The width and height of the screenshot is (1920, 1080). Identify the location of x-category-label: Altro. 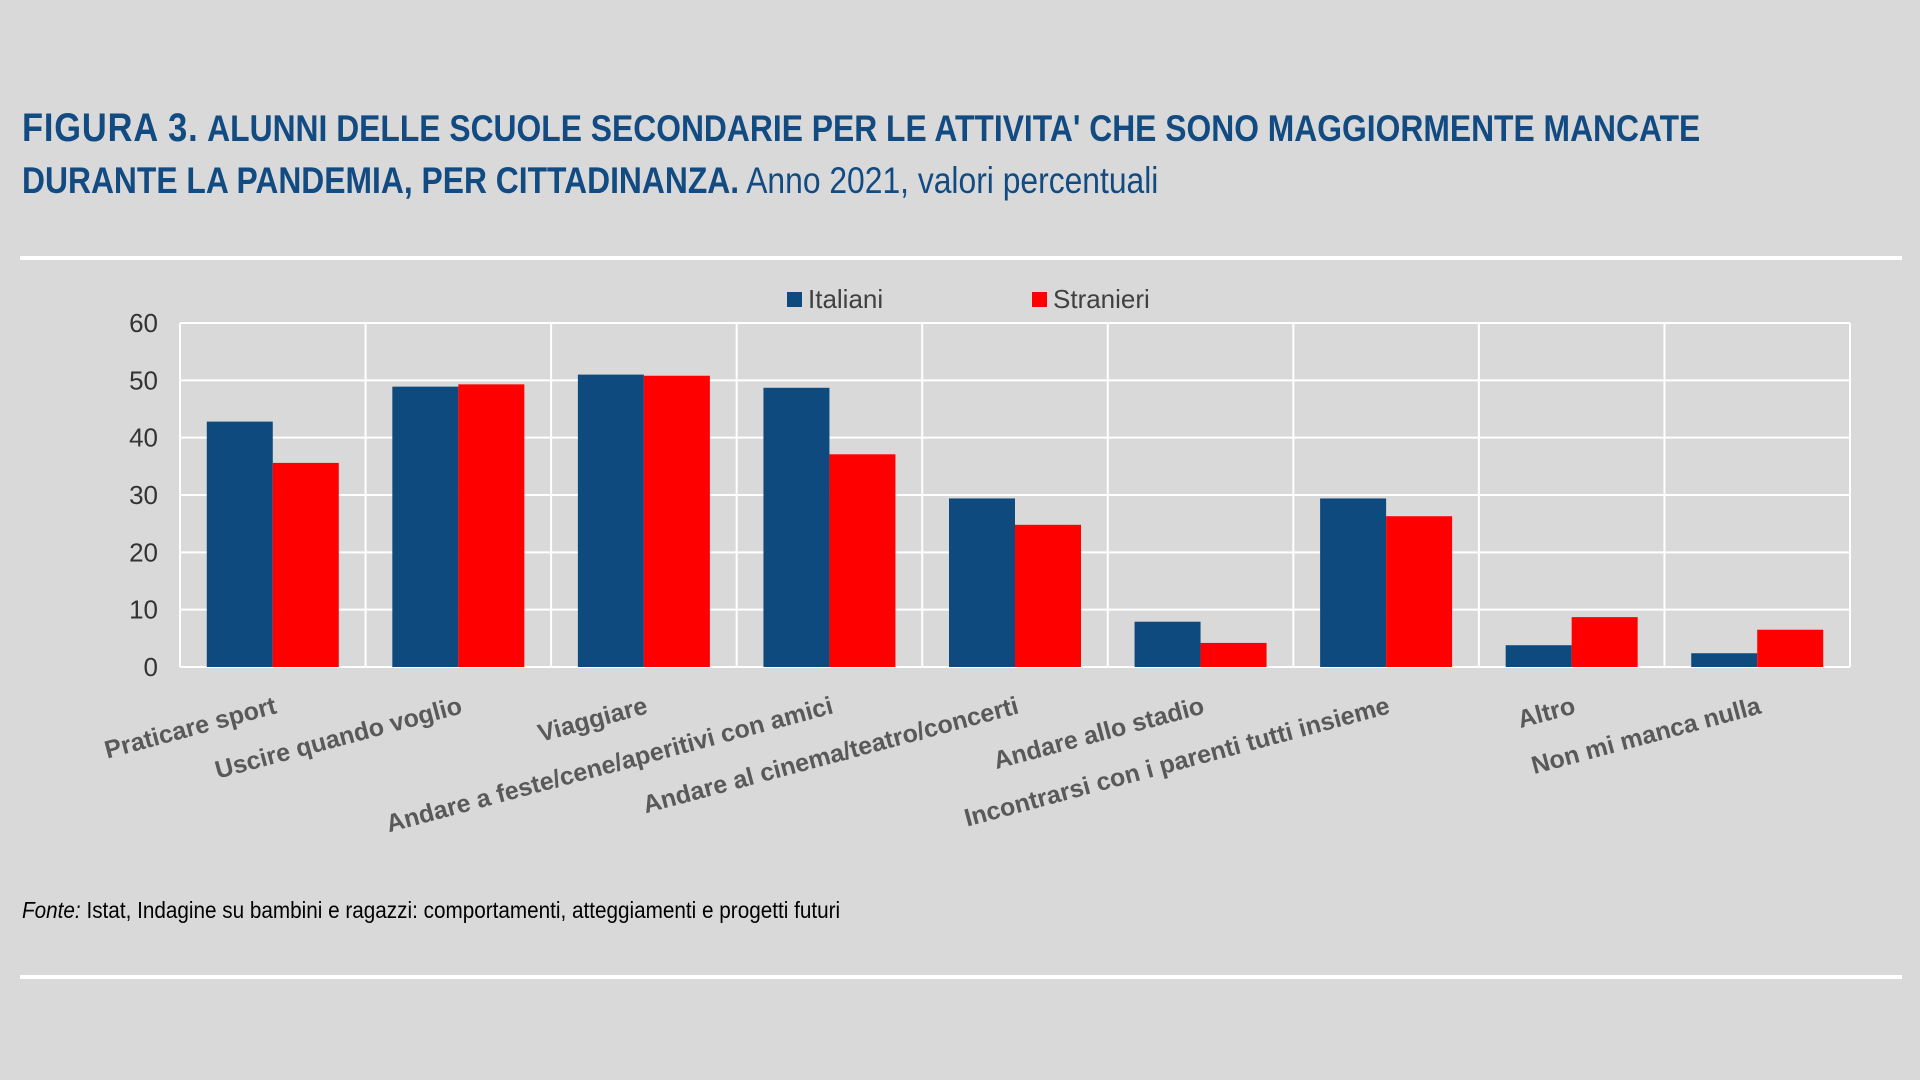
(1547, 713).